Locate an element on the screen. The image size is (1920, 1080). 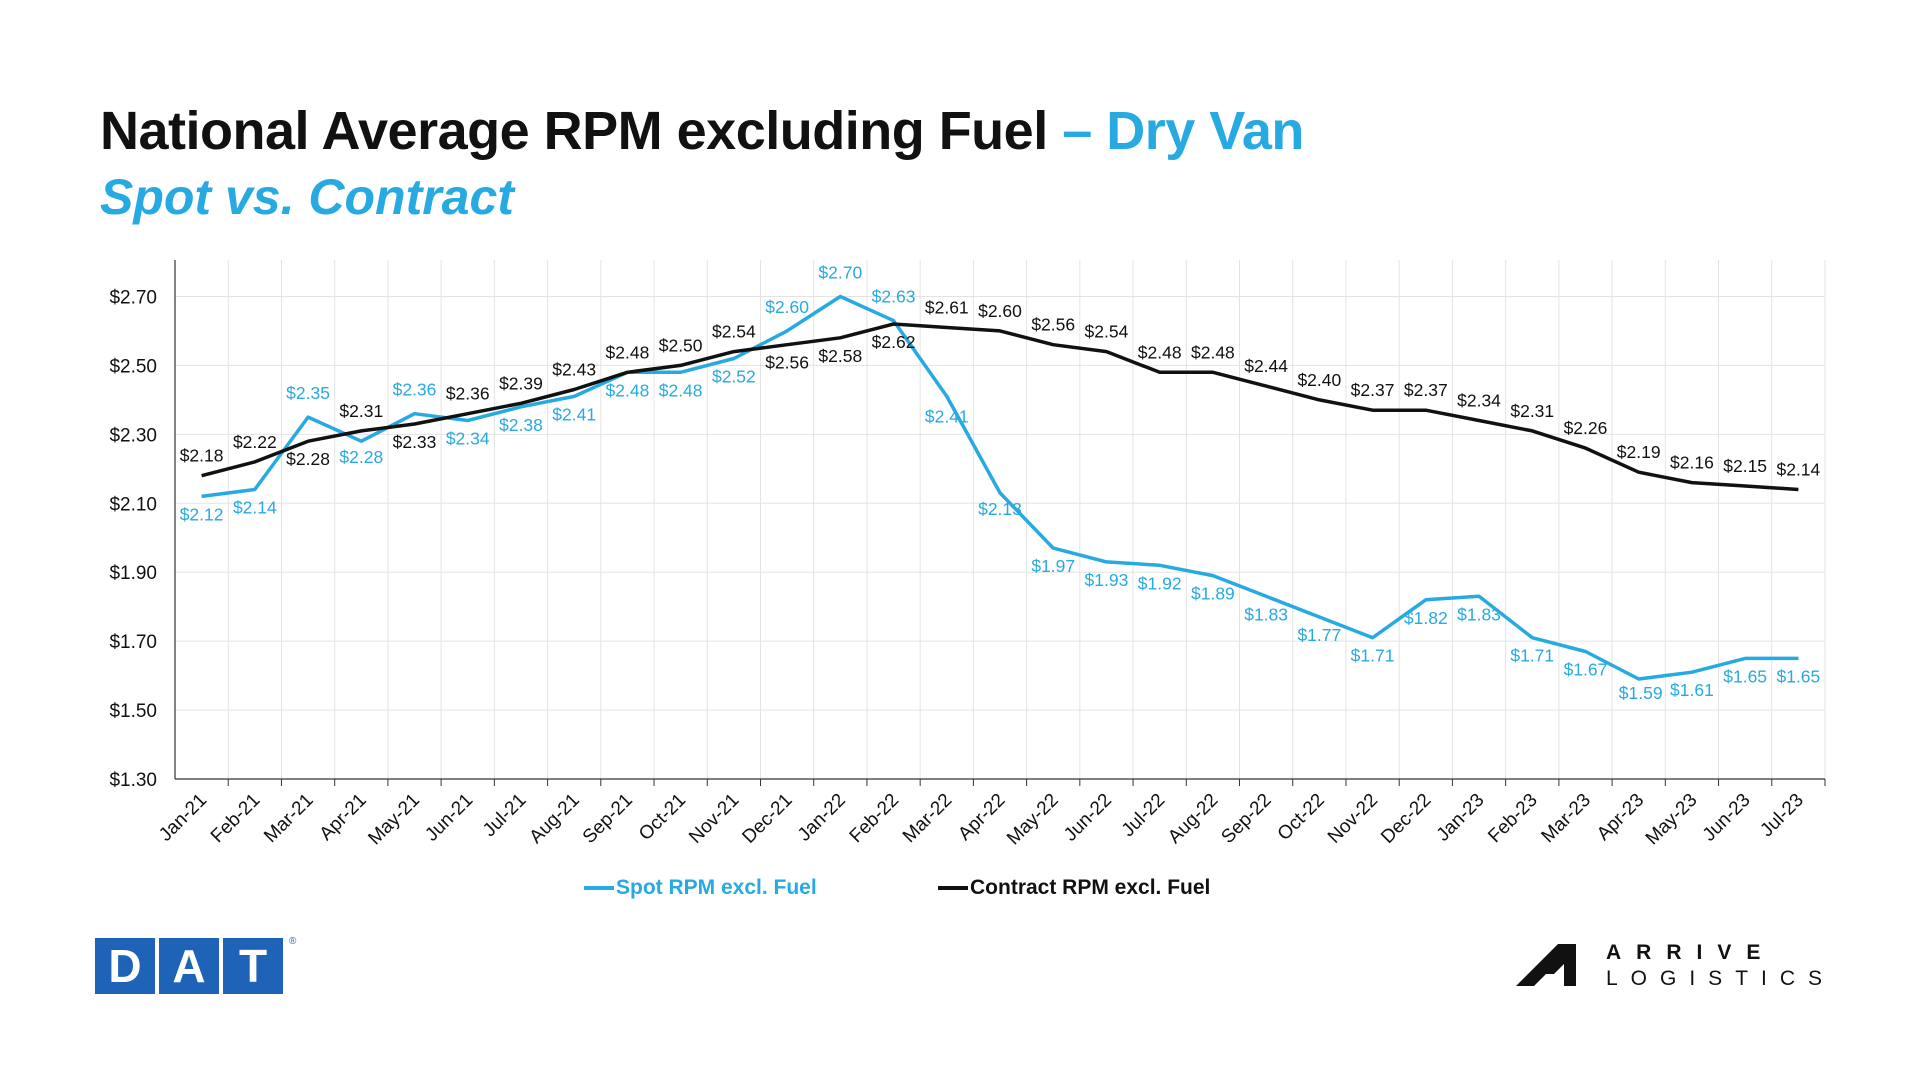
x-tick-label: Jan-23 is located at coordinates (1461, 818).